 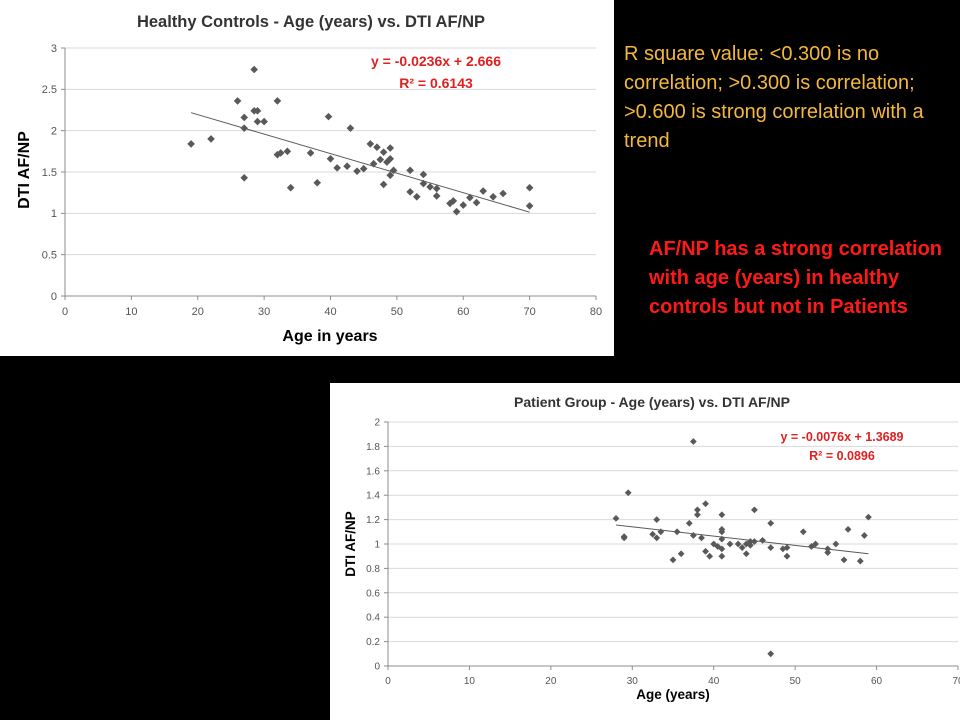 I want to click on r-squared-value: R² = 0.6143, so click(x=436, y=83).